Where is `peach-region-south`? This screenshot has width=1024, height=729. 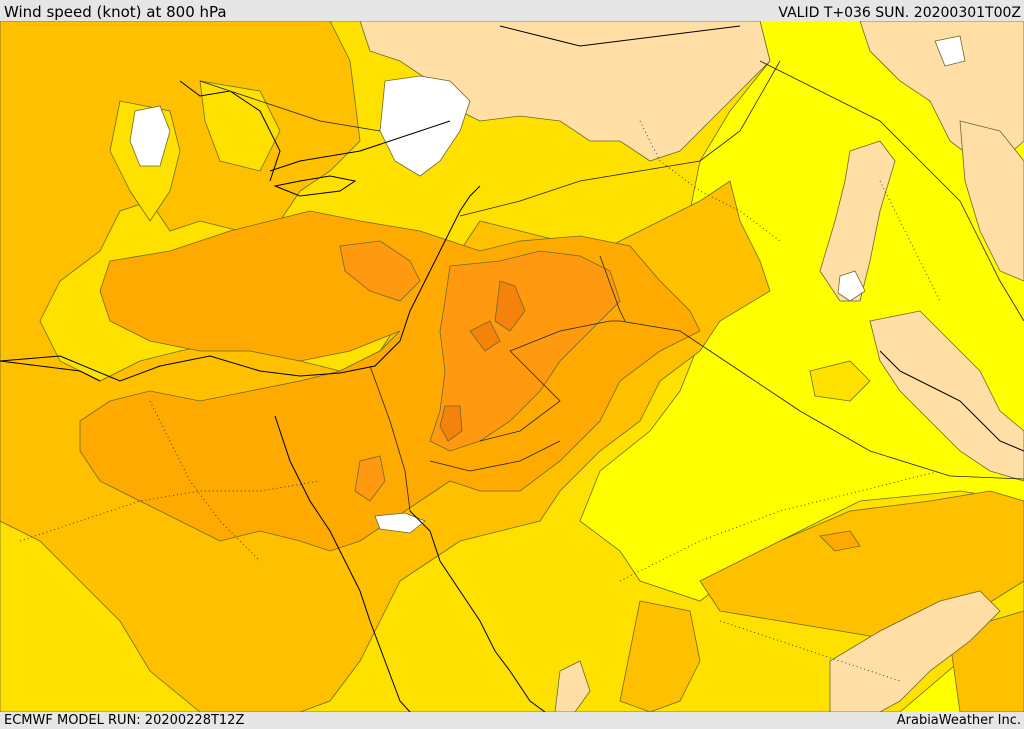
peach-region-south is located at coordinates (915, 651).